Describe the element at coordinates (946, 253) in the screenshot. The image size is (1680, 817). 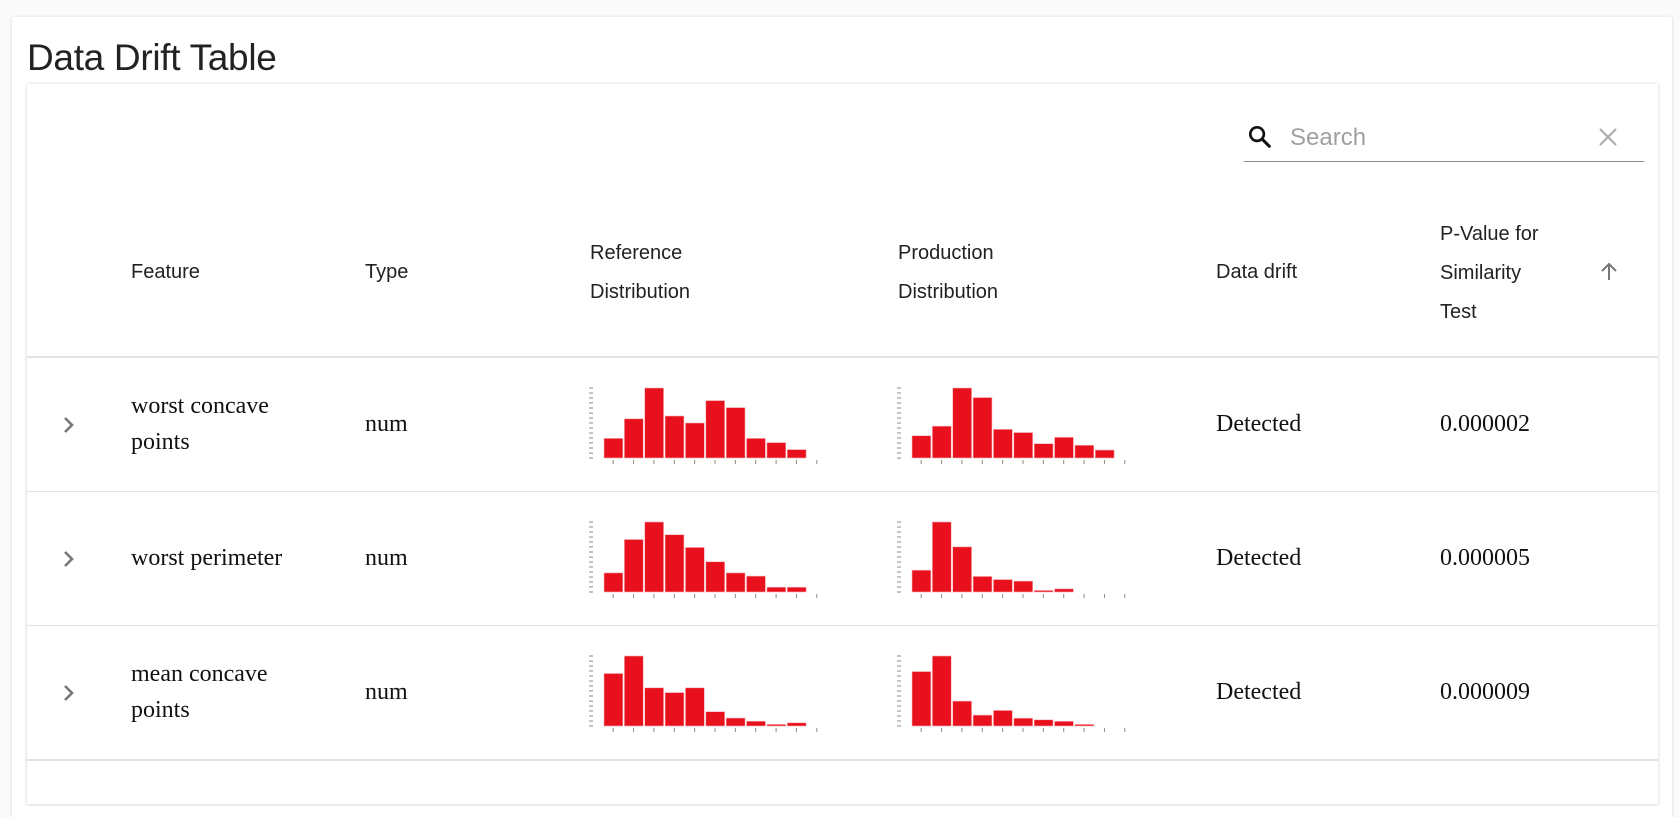
I see `header-label: Production` at that location.